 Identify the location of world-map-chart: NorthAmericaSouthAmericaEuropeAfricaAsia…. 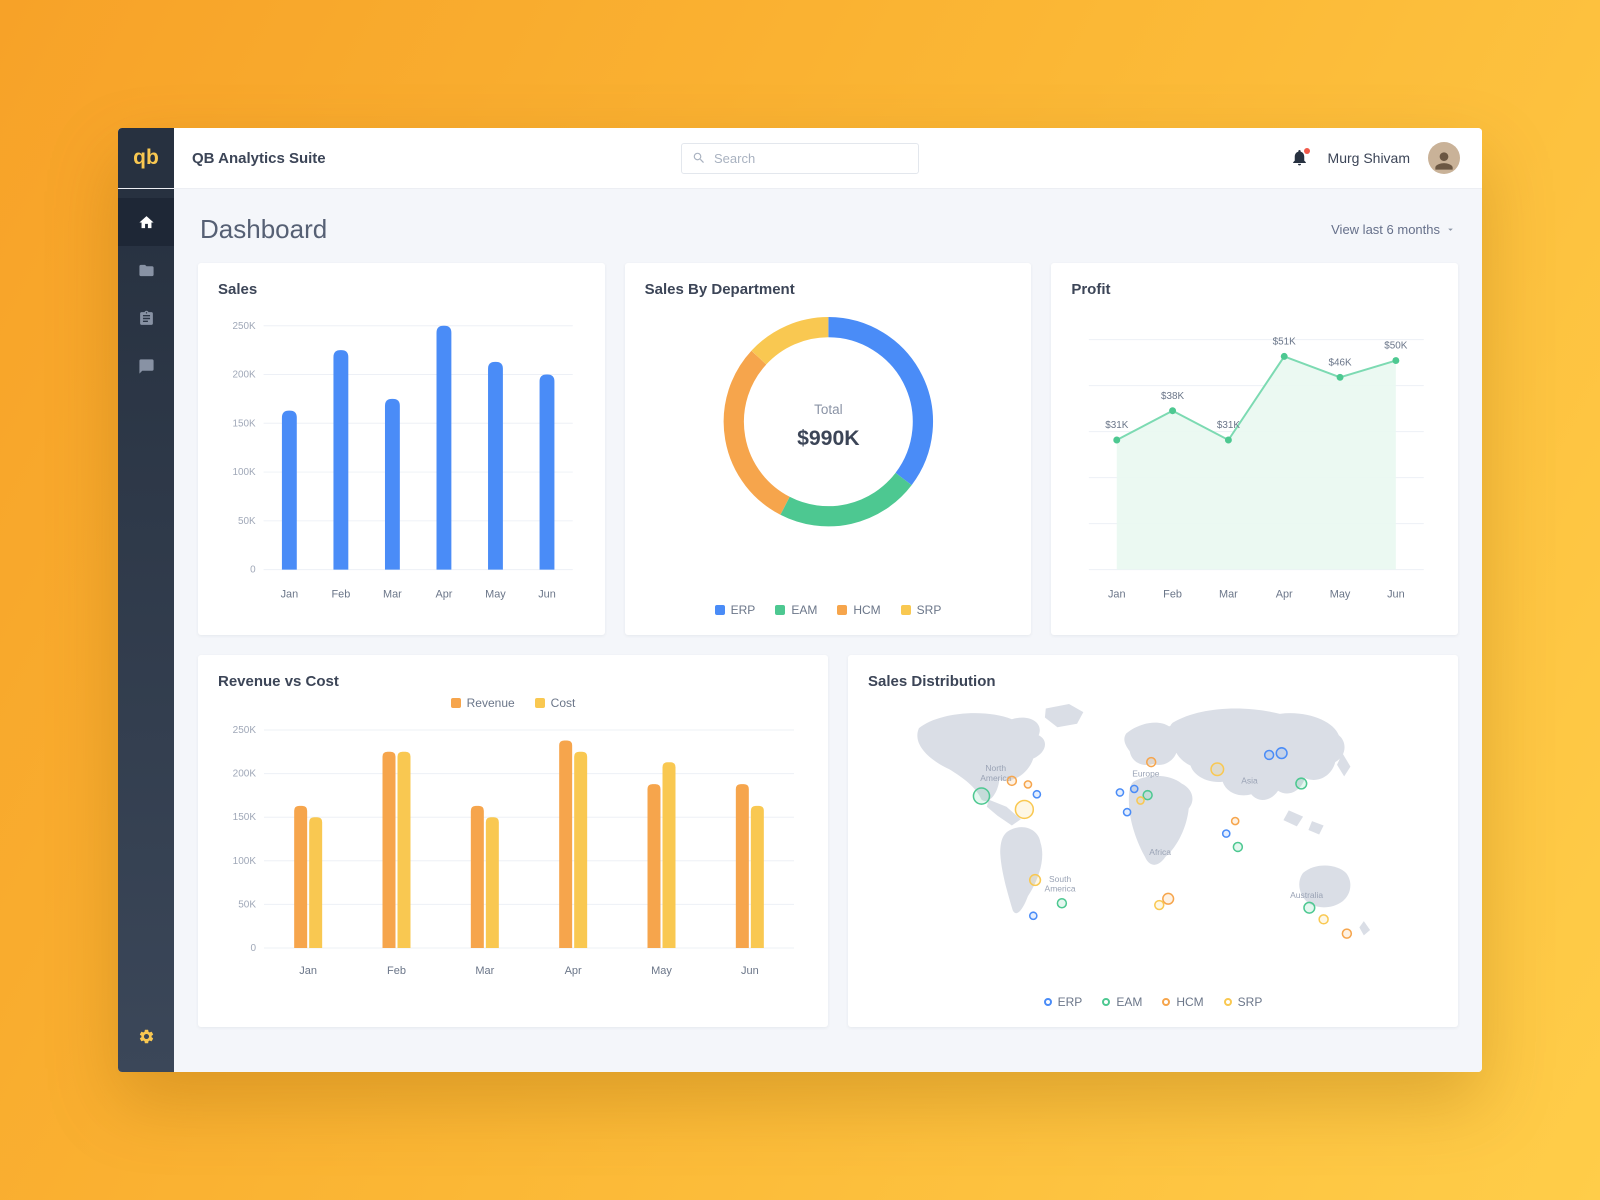
(1144, 821).